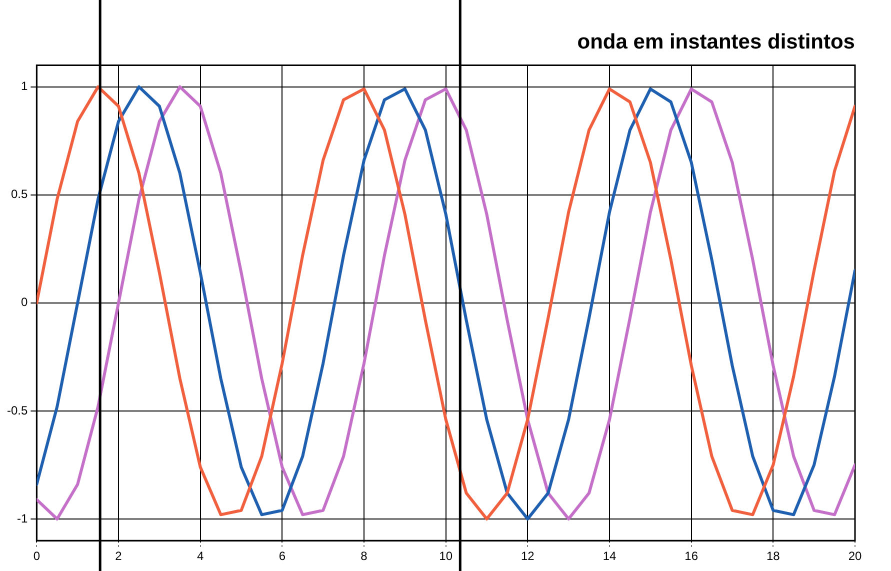 The width and height of the screenshot is (891, 571). I want to click on chart-title: onda em instantes distintos, so click(716, 42).